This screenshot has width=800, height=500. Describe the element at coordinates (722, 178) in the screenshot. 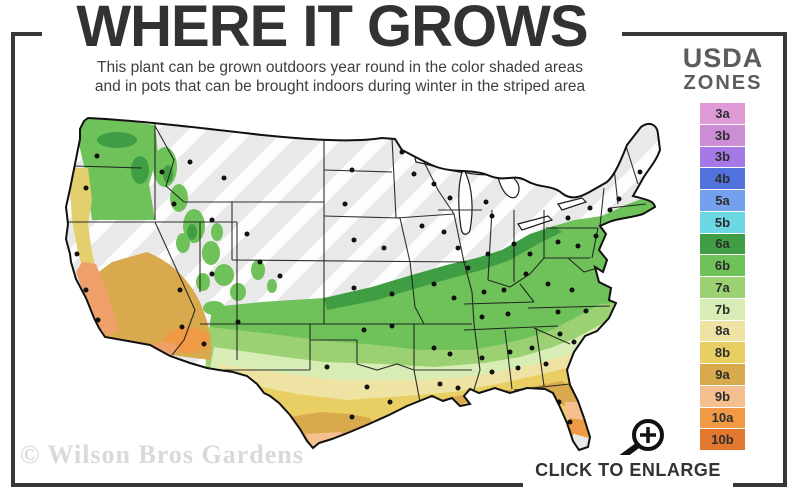

I see `zone-swatch-4b: 4b` at that location.